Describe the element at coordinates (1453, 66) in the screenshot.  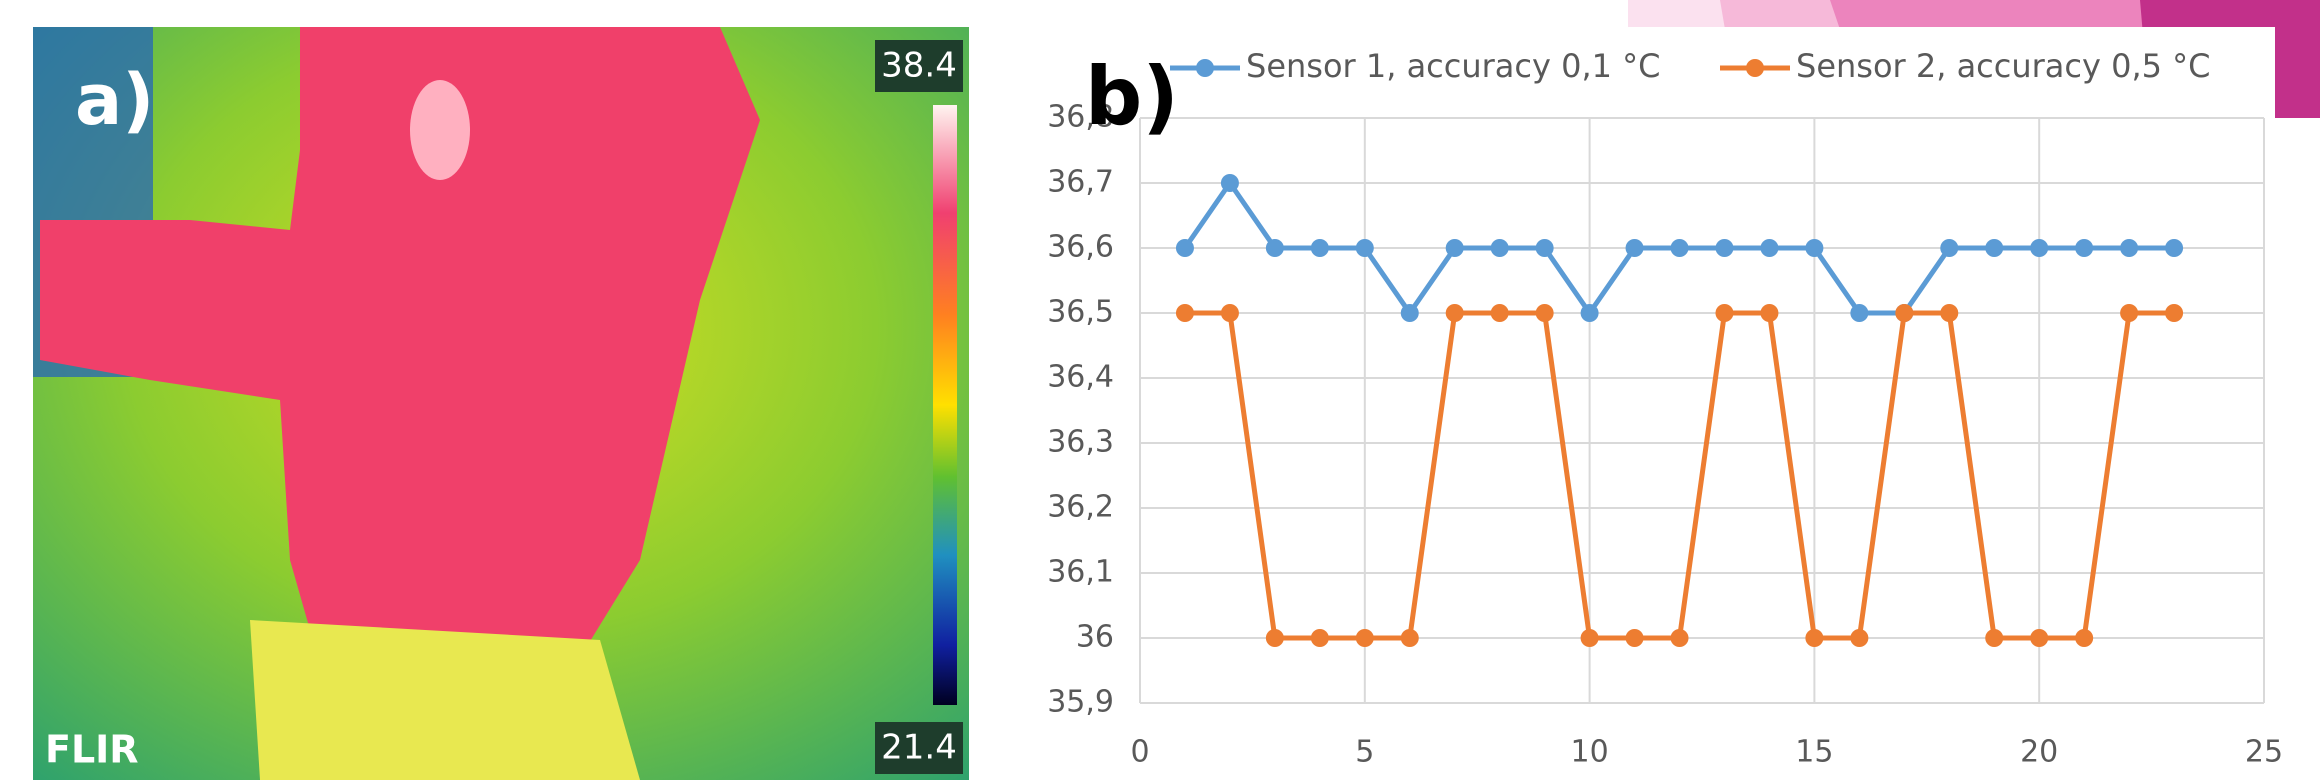
I see `legend-label: Sensor 1, accuracy 0,1 °C` at that location.